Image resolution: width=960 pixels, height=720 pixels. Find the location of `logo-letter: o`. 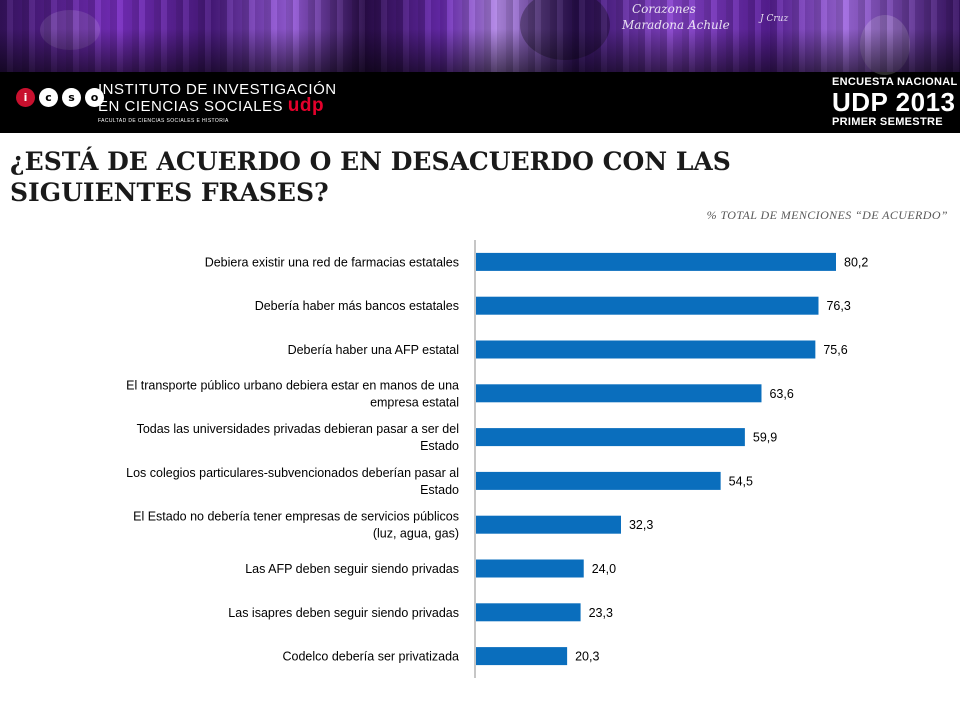

logo-letter: o is located at coordinates (94, 97).